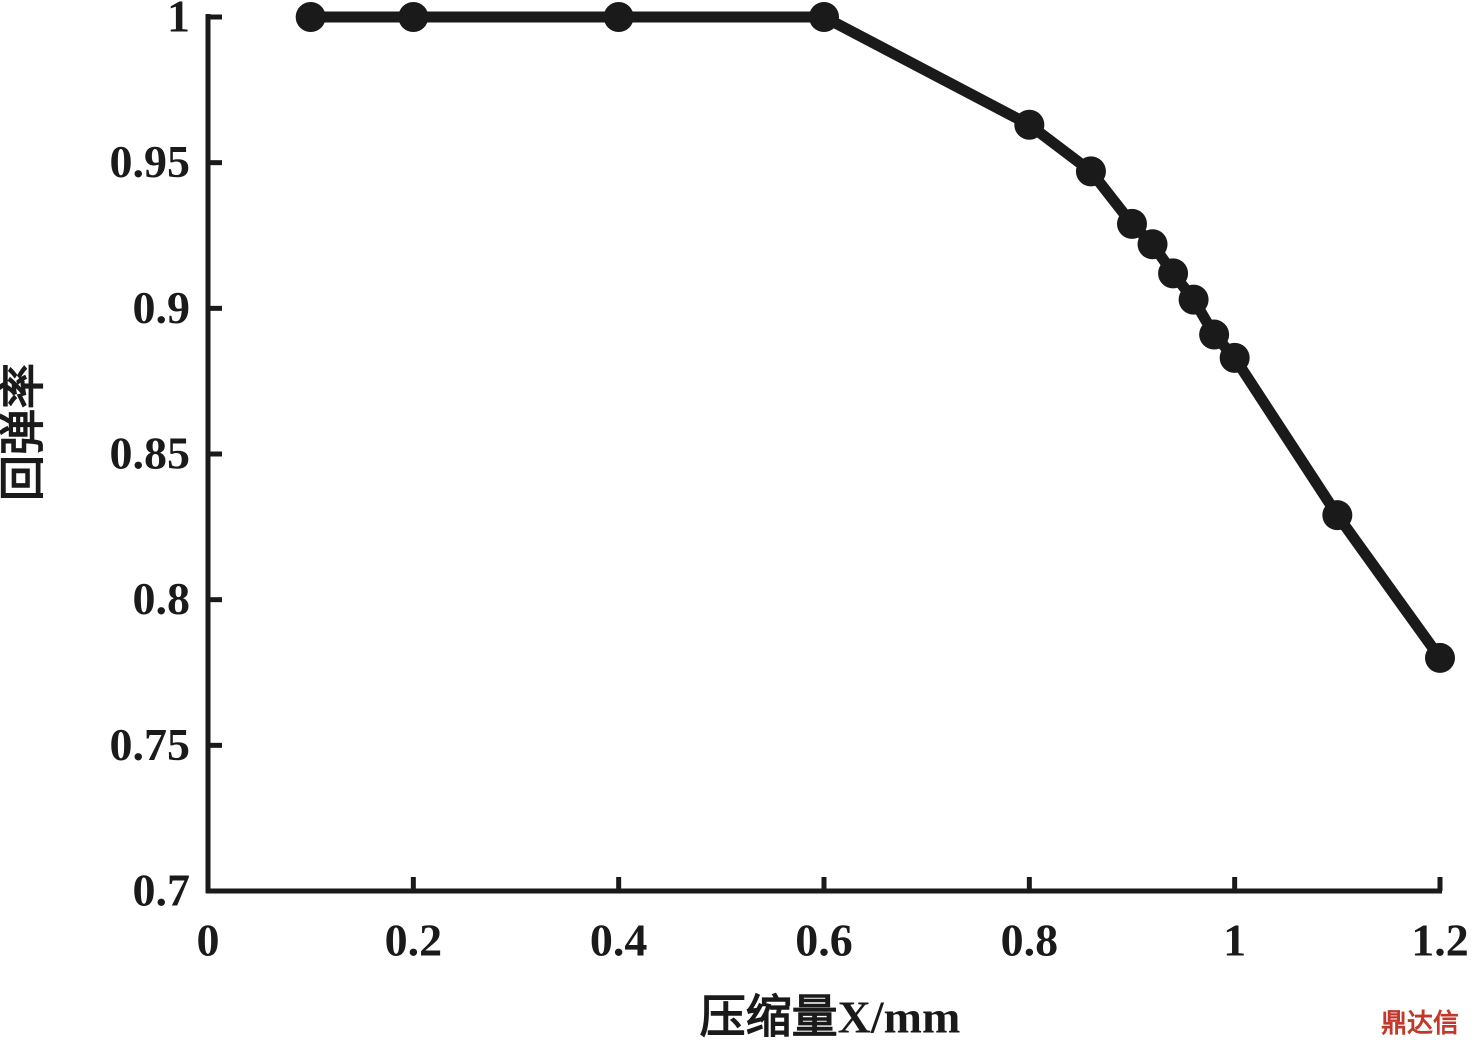 The image size is (1473, 1048). I want to click on y-tick-label: 0.9, so click(162, 307).